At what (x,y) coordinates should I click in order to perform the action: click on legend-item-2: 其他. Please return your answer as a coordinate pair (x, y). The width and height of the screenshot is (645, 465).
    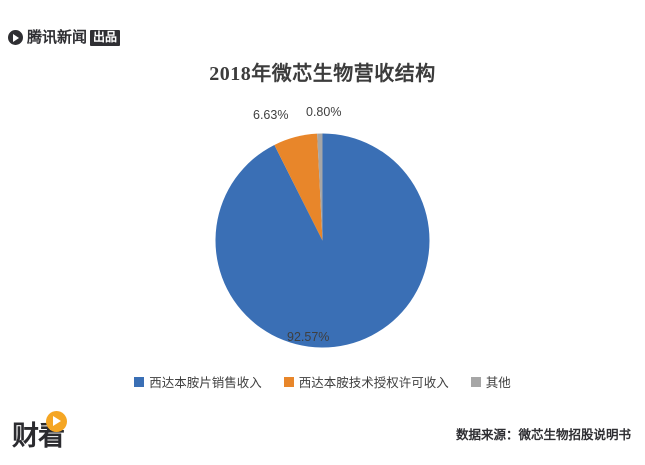
    Looking at the image, I should click on (490, 381).